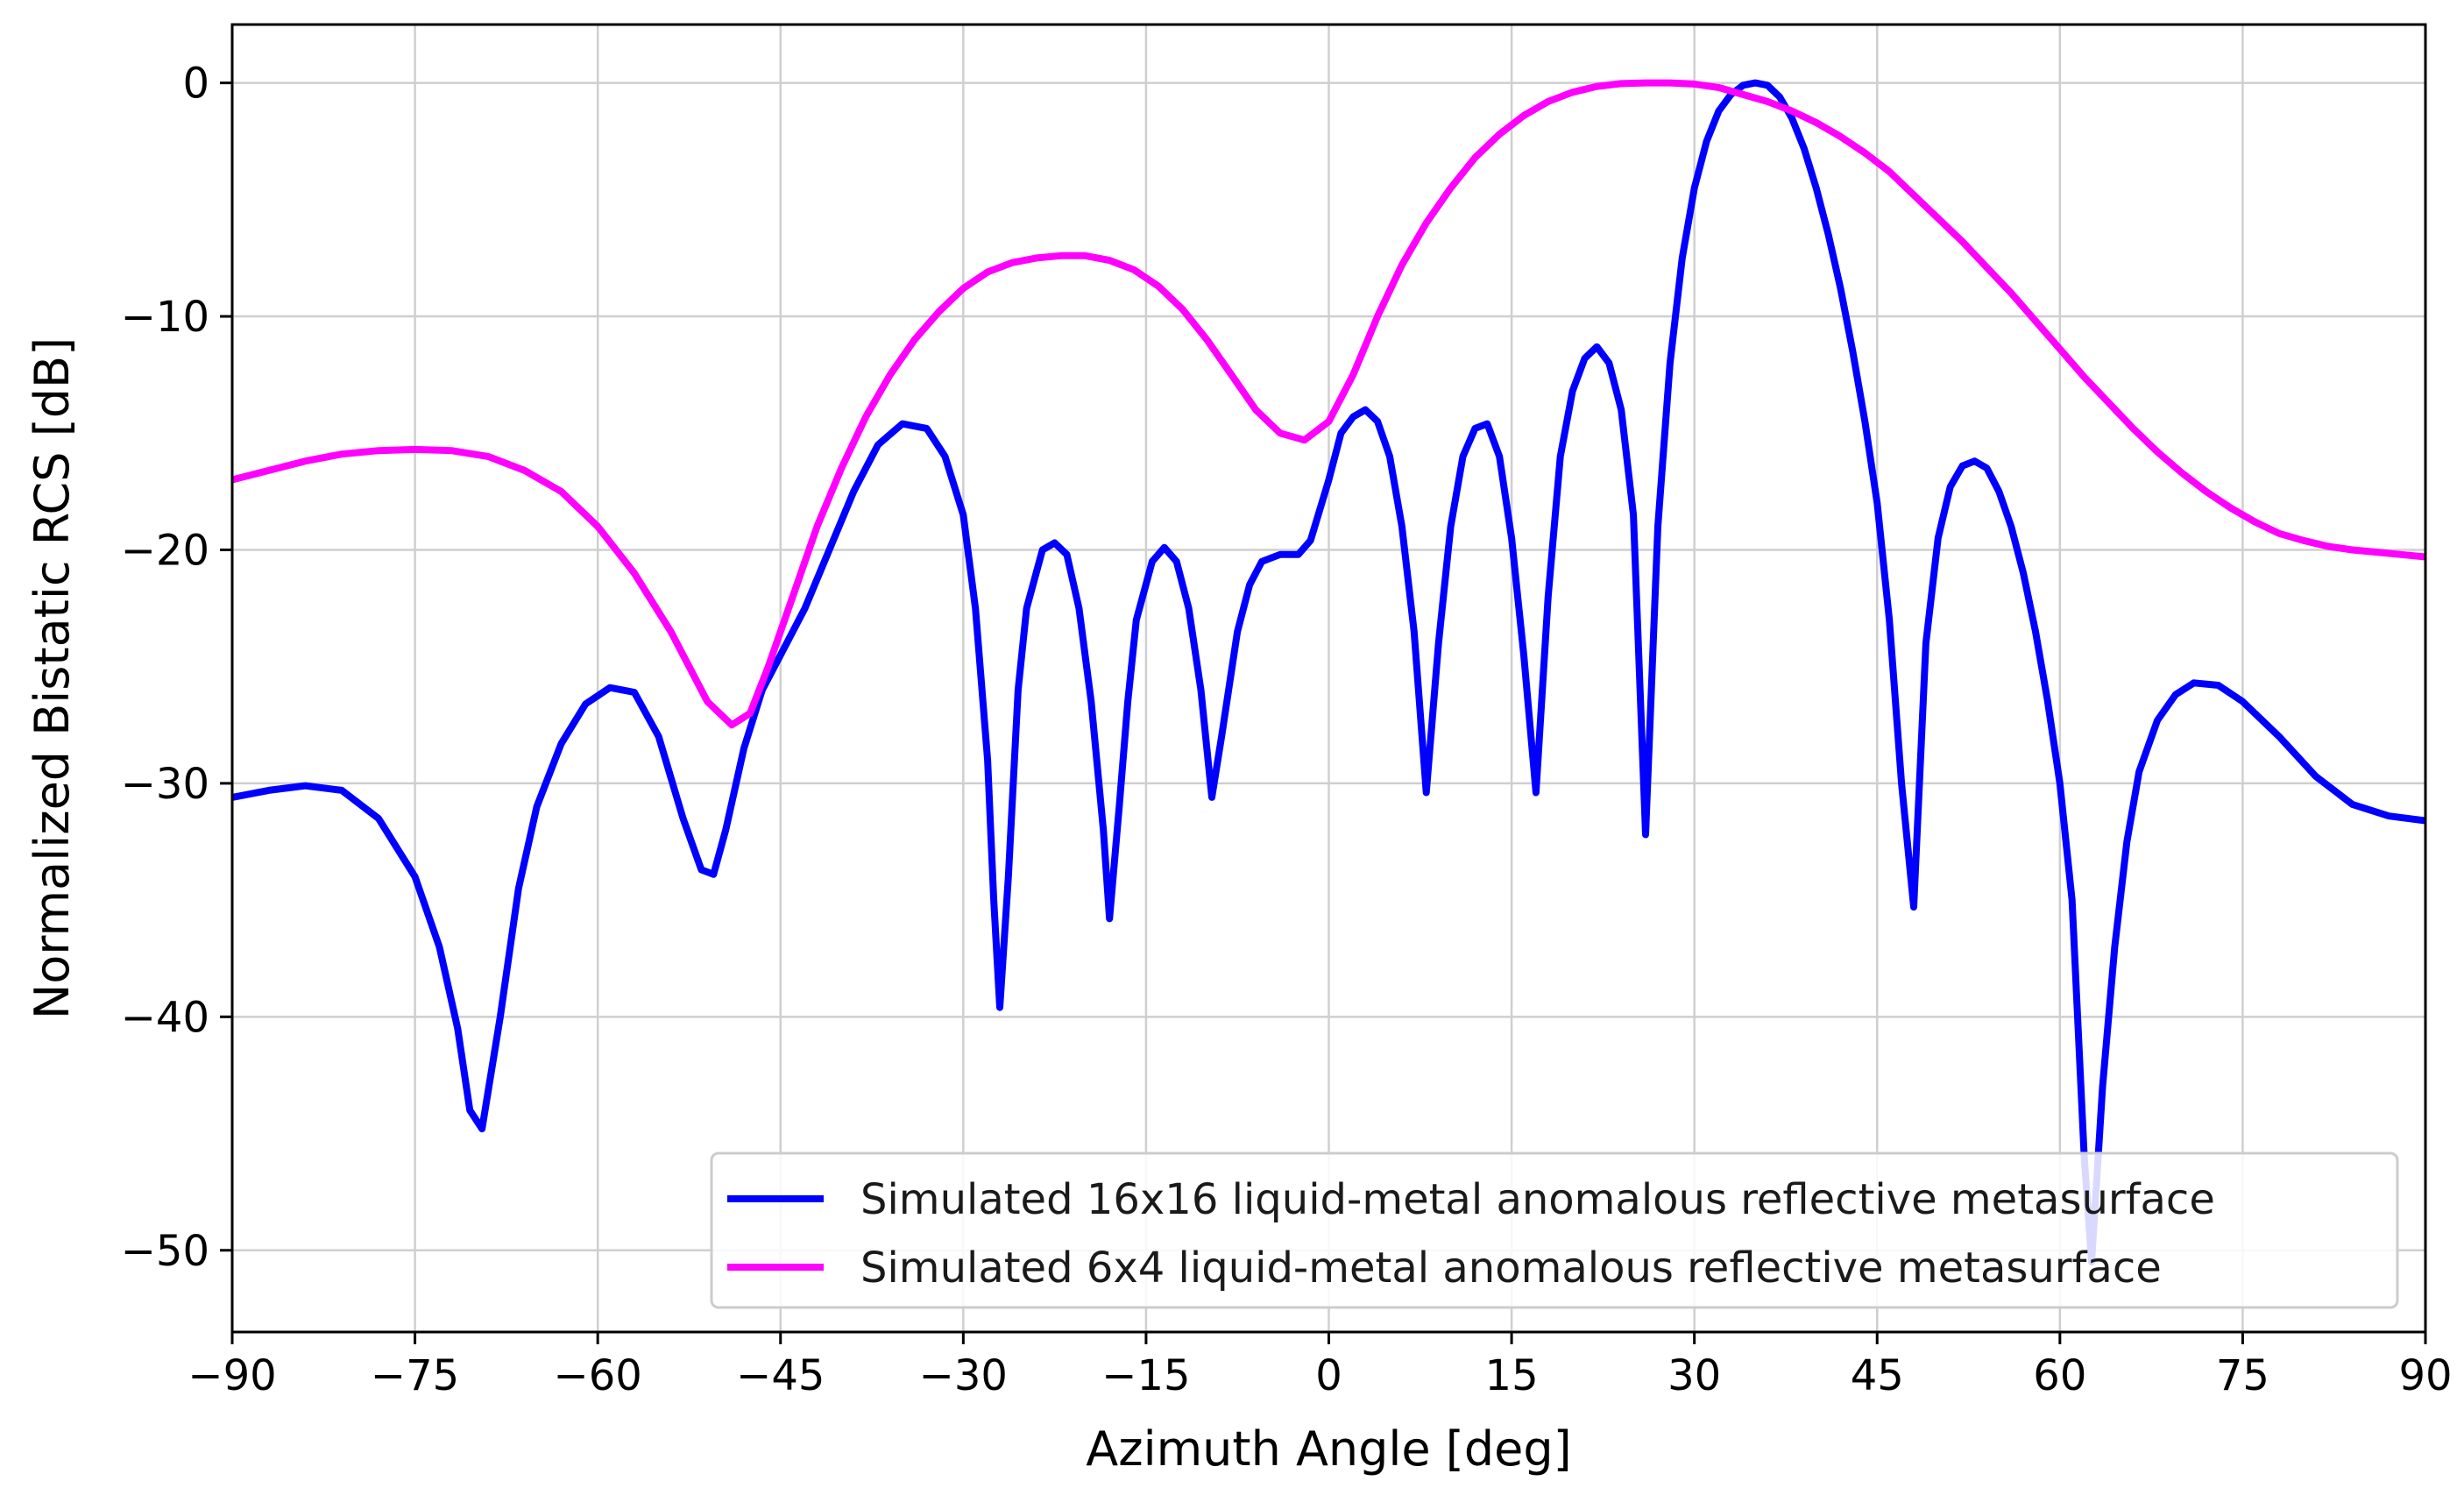  Describe the element at coordinates (2425, 1375) in the screenshot. I see `x-tick-label: 90` at that location.